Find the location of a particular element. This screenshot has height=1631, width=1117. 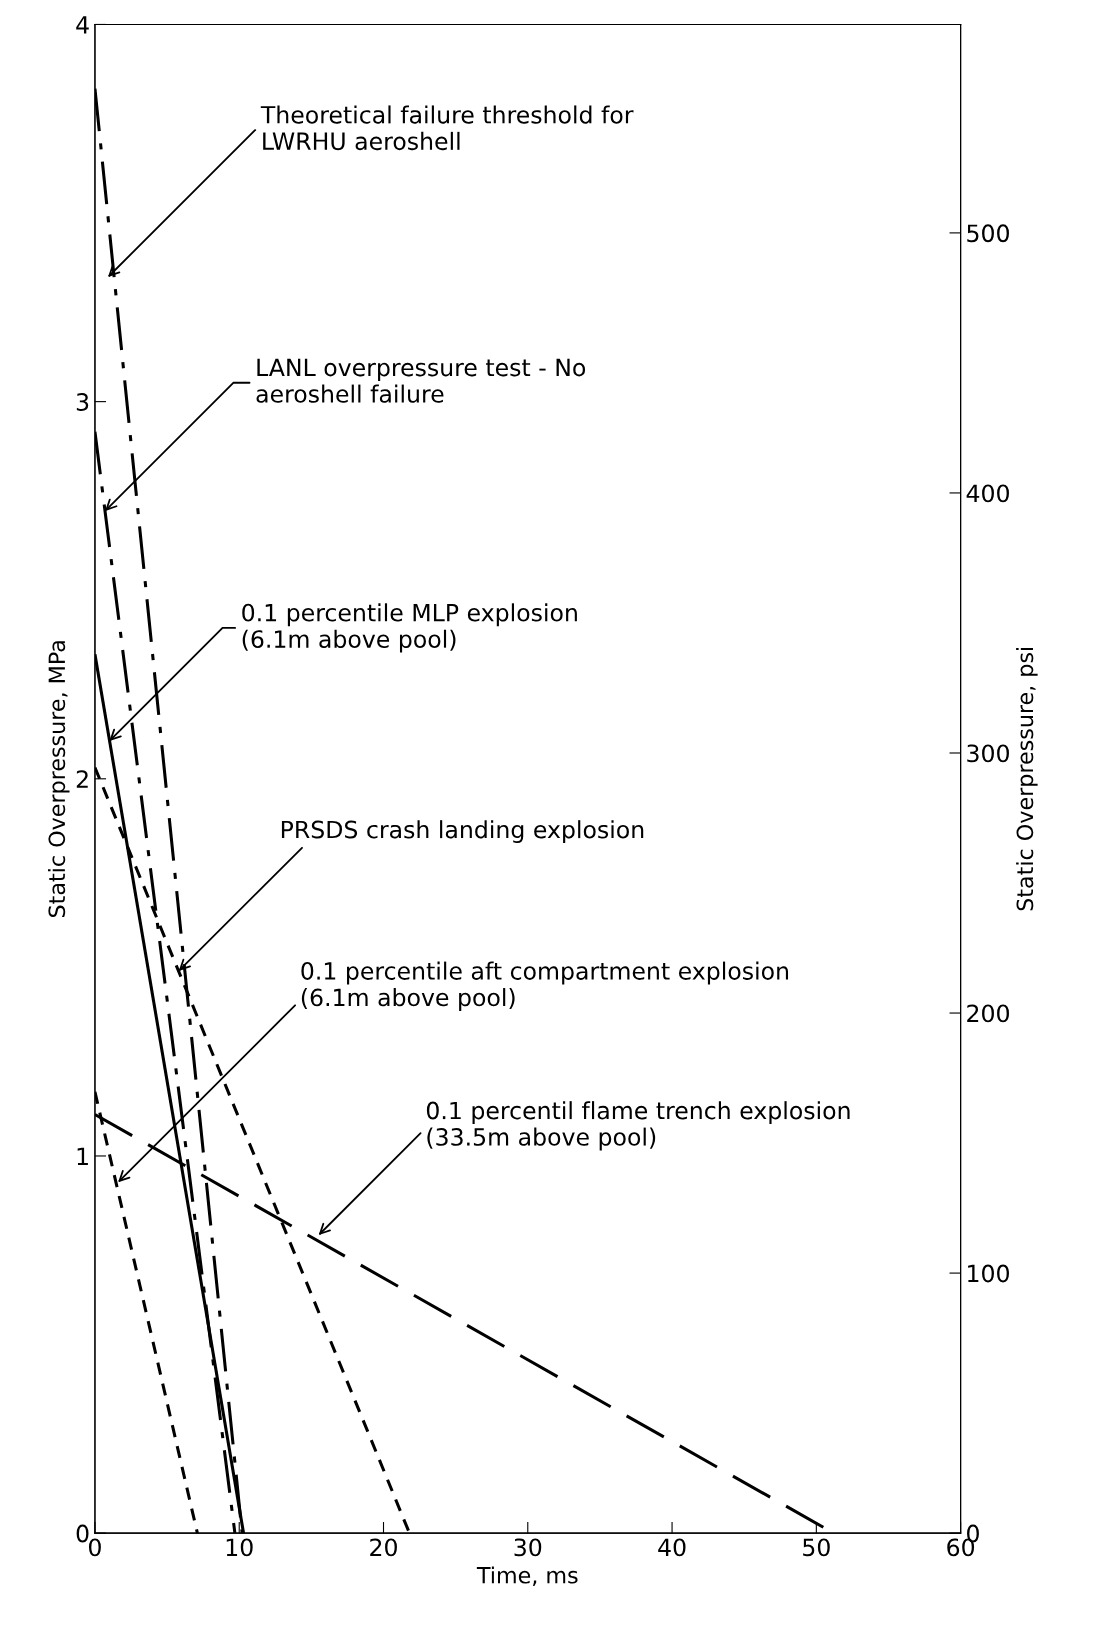

annotation: PRSDS crash landing explosion is located at coordinates (462, 832).